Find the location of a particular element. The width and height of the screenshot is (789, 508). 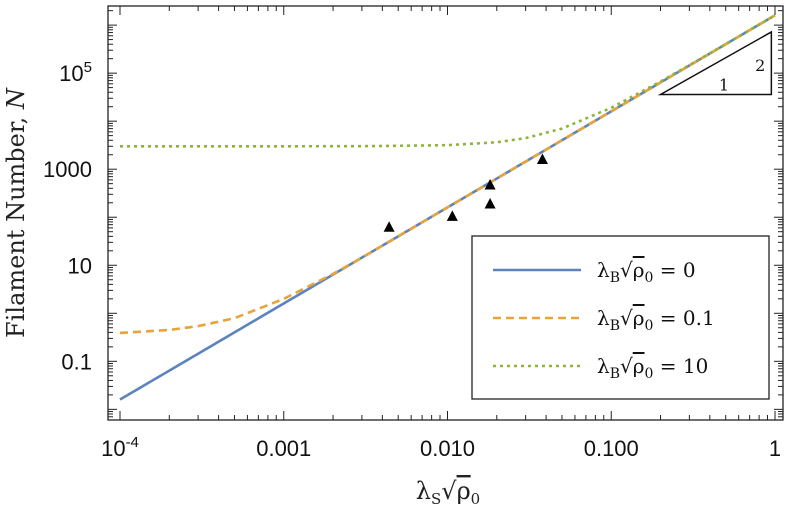

y-tick-label: 0.1 is located at coordinates (76, 361).